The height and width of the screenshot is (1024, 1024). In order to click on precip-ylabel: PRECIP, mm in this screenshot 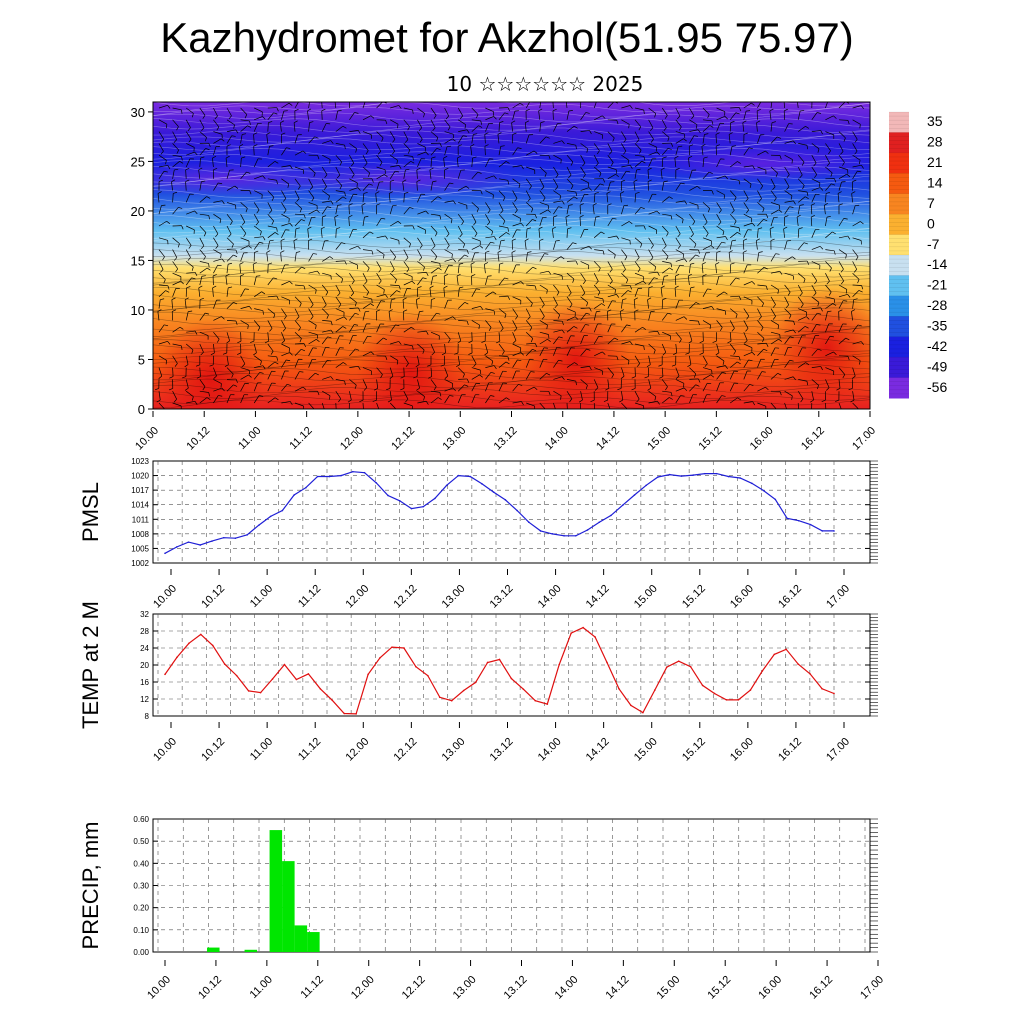, I will do `click(90, 886)`.